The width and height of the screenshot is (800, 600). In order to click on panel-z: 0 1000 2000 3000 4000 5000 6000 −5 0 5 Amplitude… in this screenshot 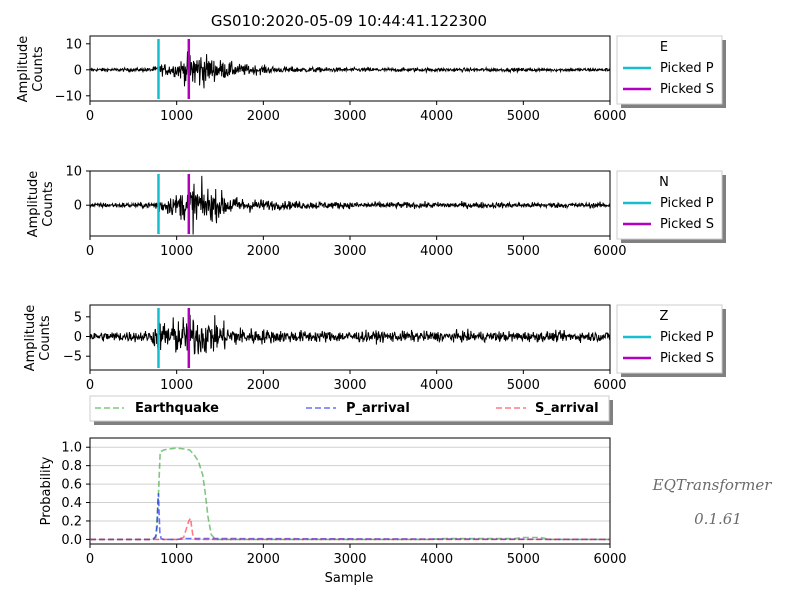, I will do `click(374, 348)`.